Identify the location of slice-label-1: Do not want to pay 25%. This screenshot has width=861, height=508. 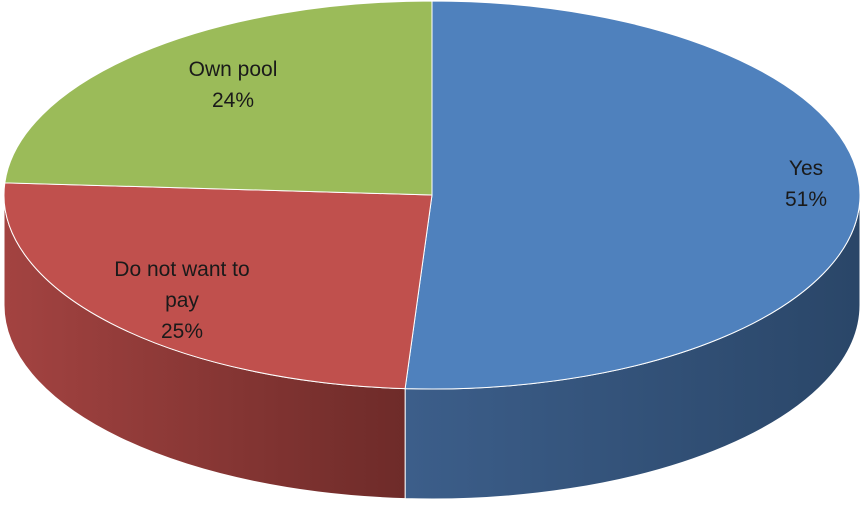
(181, 300).